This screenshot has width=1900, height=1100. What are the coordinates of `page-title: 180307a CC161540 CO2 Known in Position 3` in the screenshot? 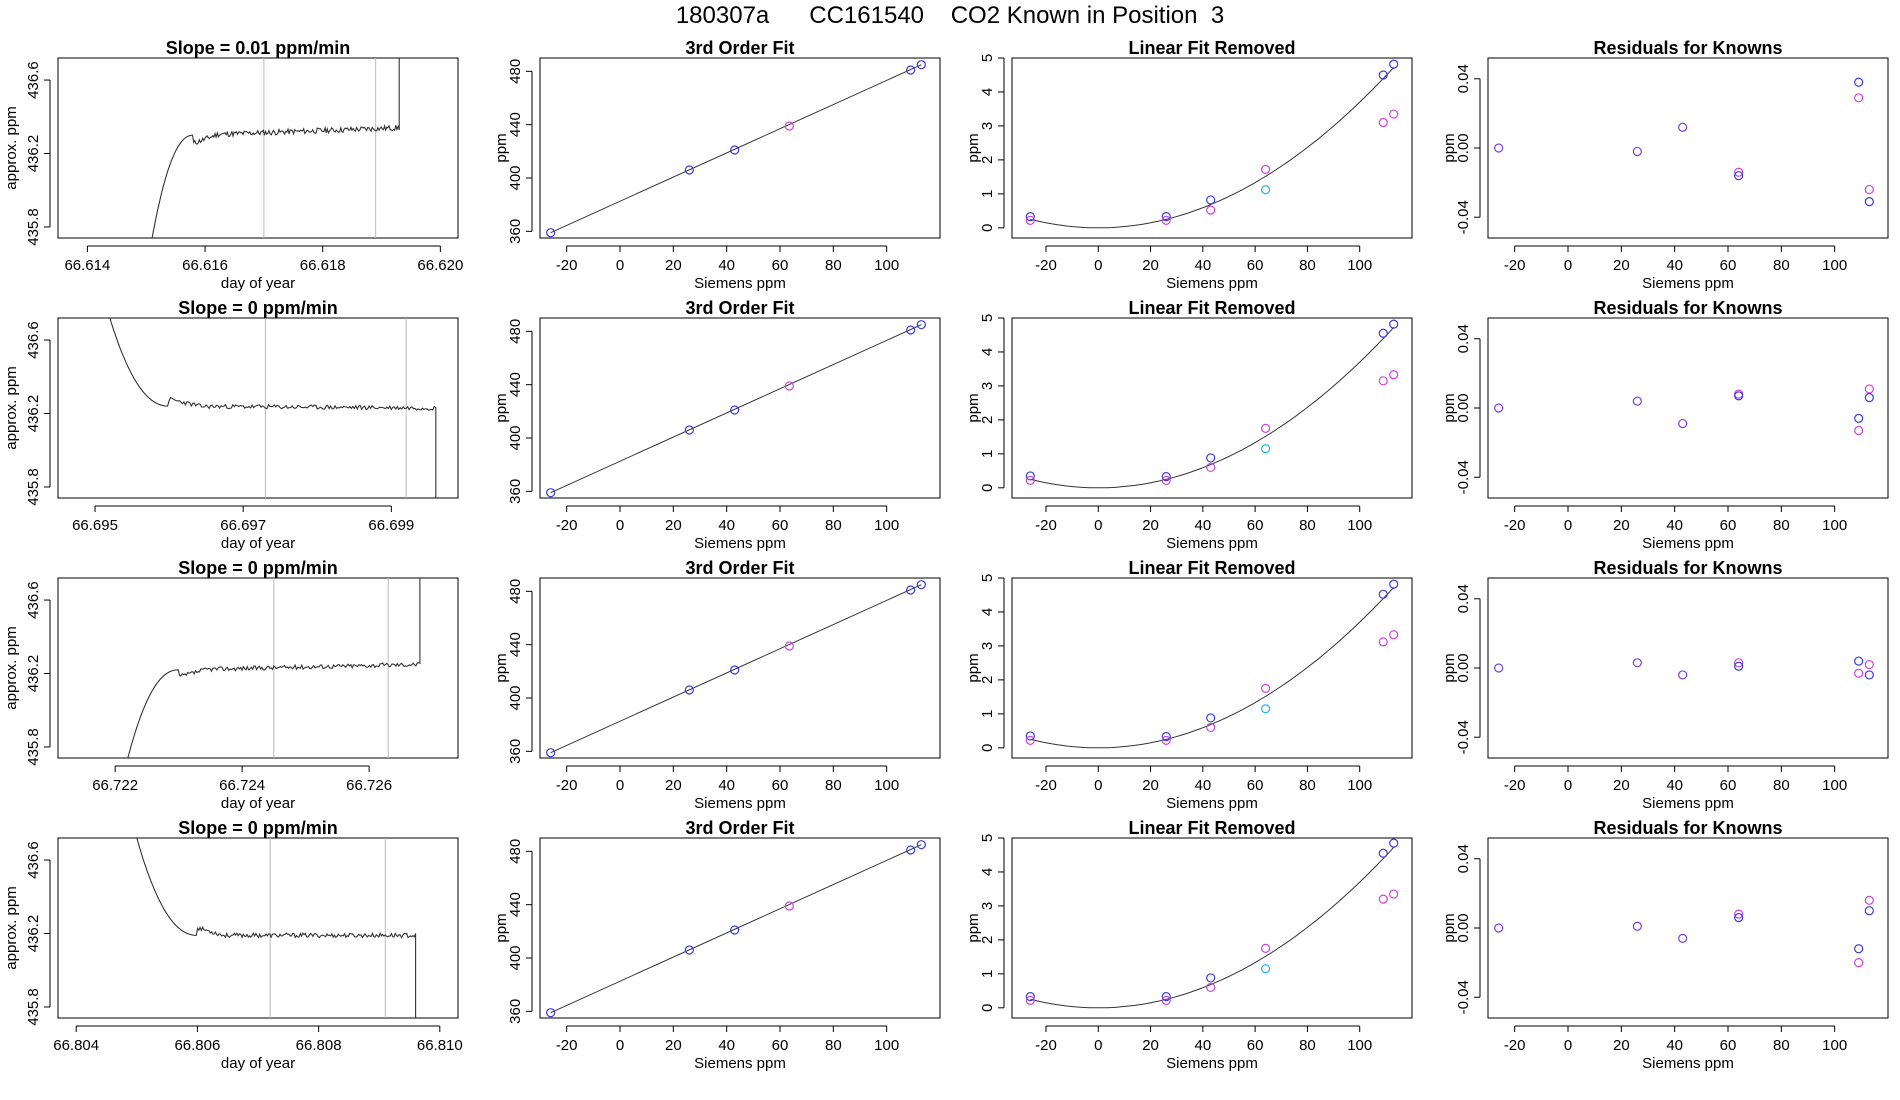 It's located at (950, 15).